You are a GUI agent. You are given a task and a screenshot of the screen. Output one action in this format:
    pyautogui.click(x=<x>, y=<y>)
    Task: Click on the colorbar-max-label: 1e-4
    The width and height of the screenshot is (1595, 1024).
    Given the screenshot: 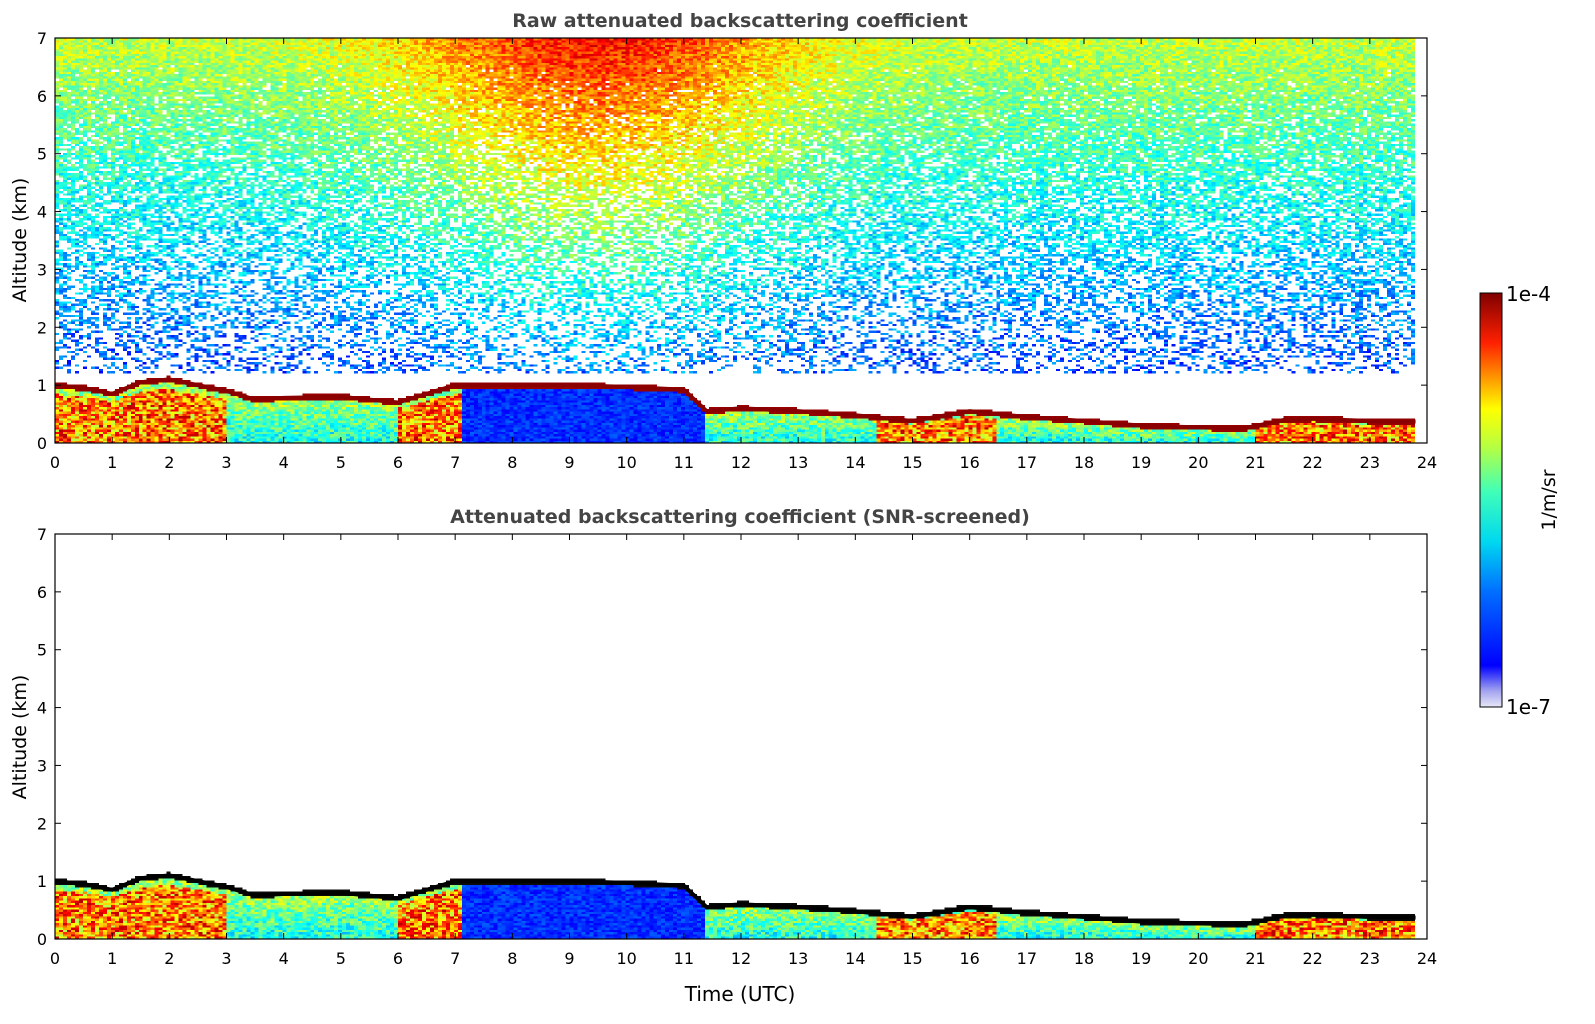 What is the action you would take?
    pyautogui.click(x=1528, y=294)
    